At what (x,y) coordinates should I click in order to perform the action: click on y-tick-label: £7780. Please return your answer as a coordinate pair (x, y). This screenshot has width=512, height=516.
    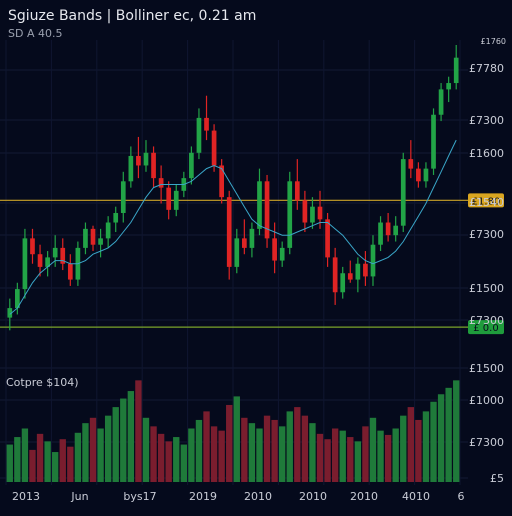
    Looking at the image, I should click on (486, 68).